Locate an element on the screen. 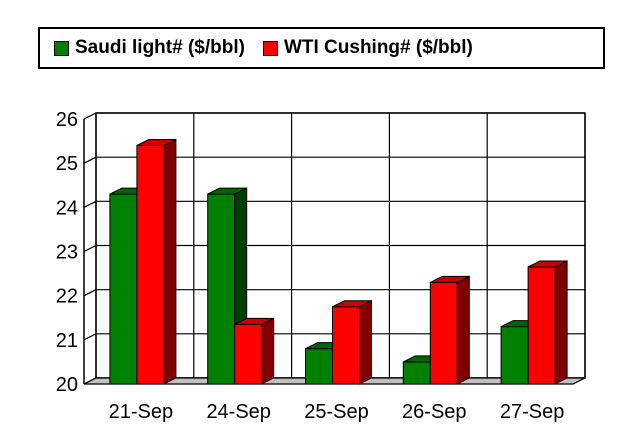 The height and width of the screenshot is (441, 640). x-tick-label: 21-Sep is located at coordinates (141, 412).